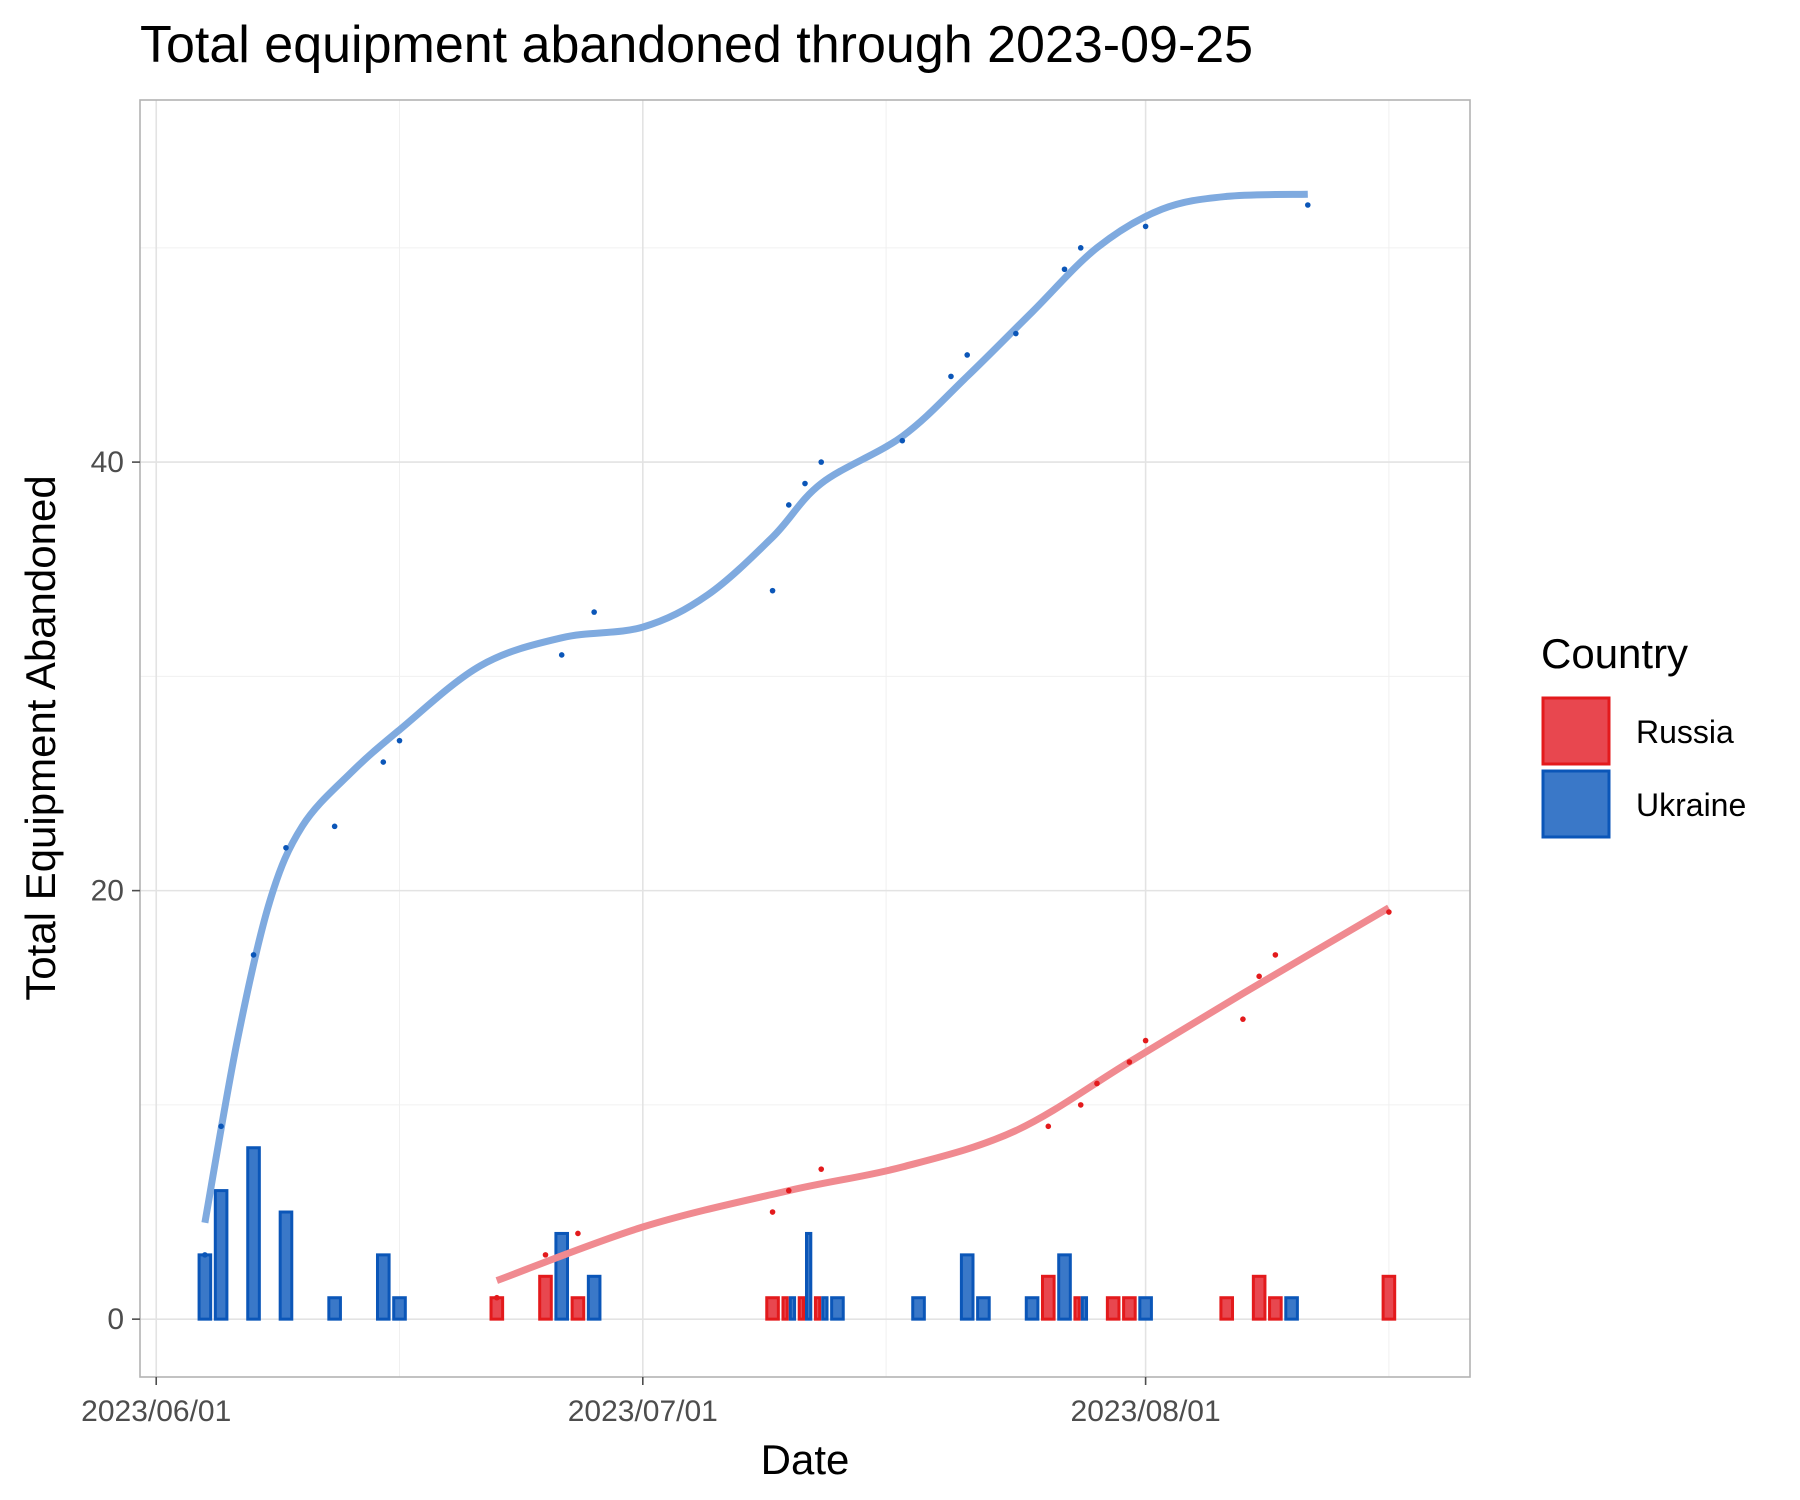  Describe the element at coordinates (797, 1233) in the screenshot. I see `daily-bars` at that location.